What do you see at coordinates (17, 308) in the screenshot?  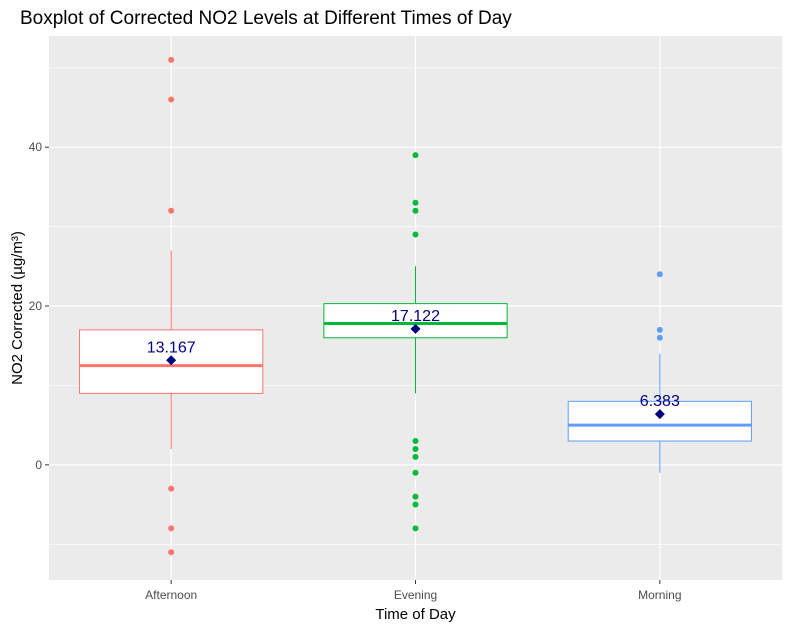 I see `y-axis-title: NO2 Corrected (µg/m³)` at bounding box center [17, 308].